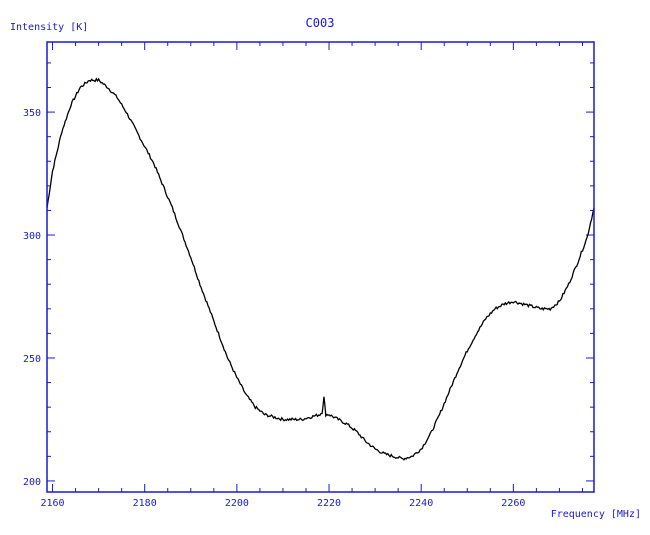 This screenshot has height=535, width=650. I want to click on y-tick-label: 250, so click(32, 359).